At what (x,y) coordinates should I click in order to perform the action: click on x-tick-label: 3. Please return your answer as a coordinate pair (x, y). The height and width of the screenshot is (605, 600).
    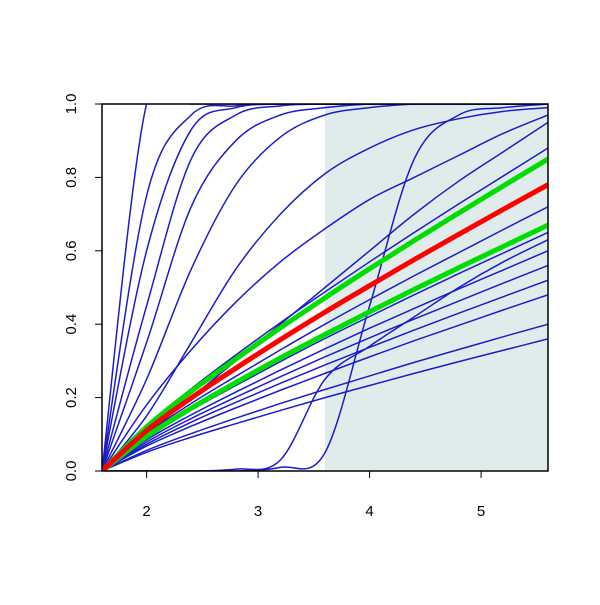
    Looking at the image, I should click on (258, 511).